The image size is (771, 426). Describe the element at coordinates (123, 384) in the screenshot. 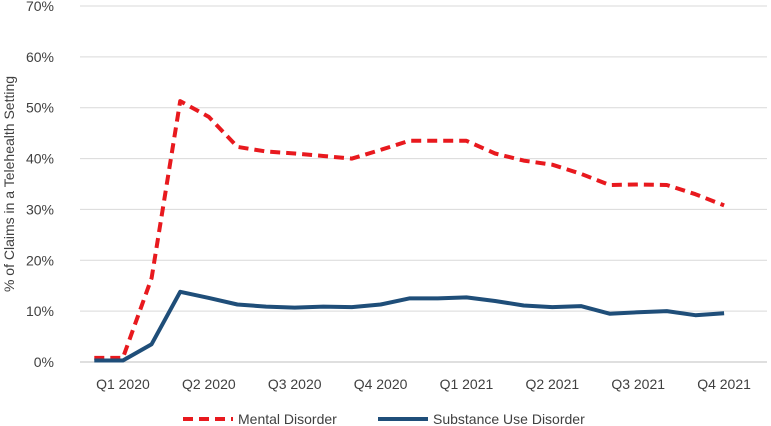

I see `x-tick-label: Q1 2020` at that location.